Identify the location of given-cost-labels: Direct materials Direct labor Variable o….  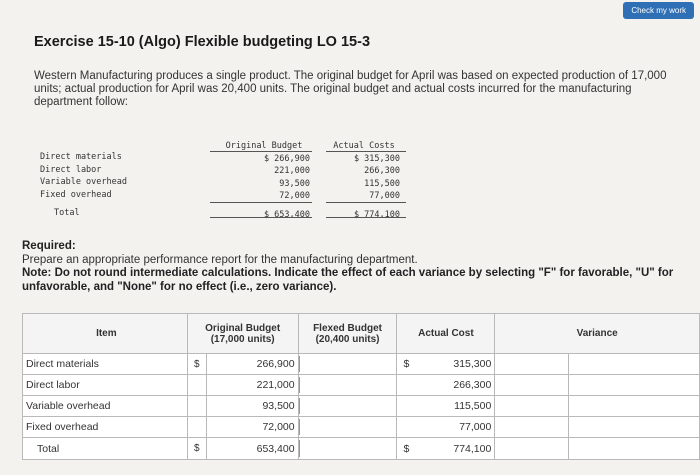
(83, 185).